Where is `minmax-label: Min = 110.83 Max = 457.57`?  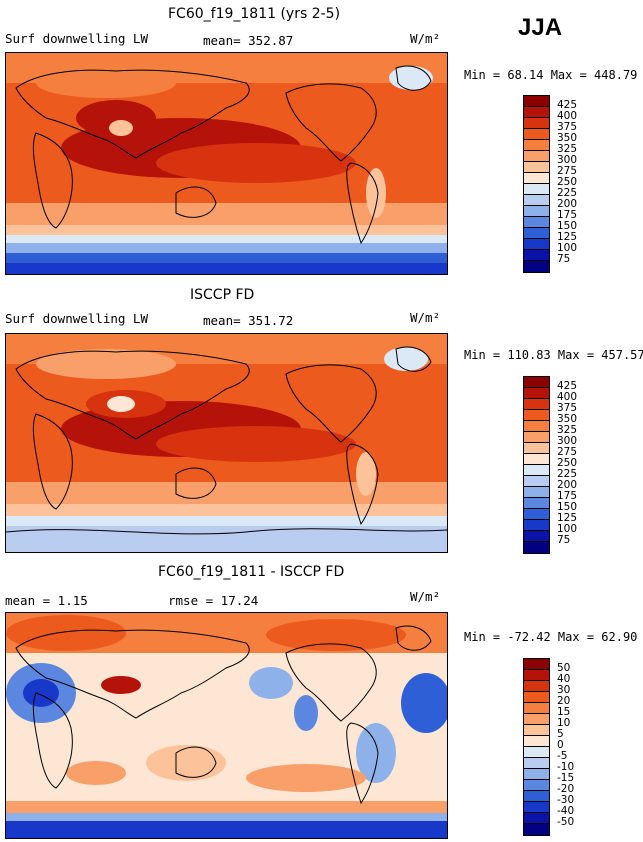 minmax-label: Min = 110.83 Max = 457.57 is located at coordinates (553, 355).